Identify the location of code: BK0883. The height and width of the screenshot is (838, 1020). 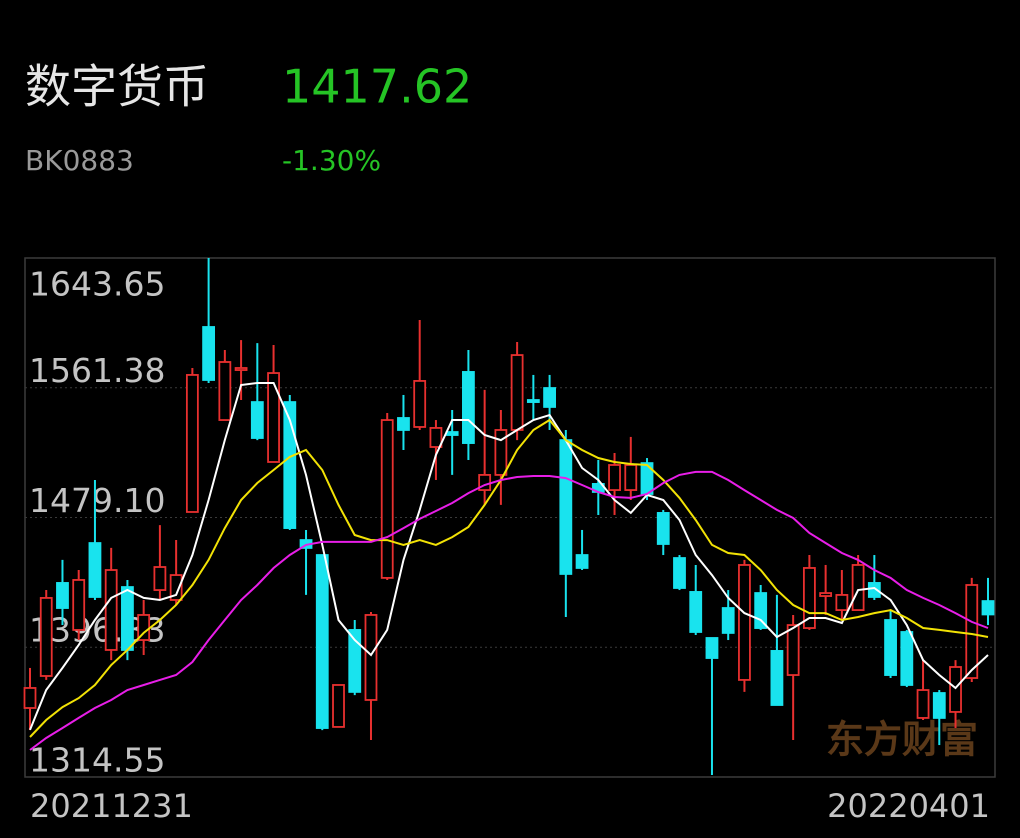
(79, 160).